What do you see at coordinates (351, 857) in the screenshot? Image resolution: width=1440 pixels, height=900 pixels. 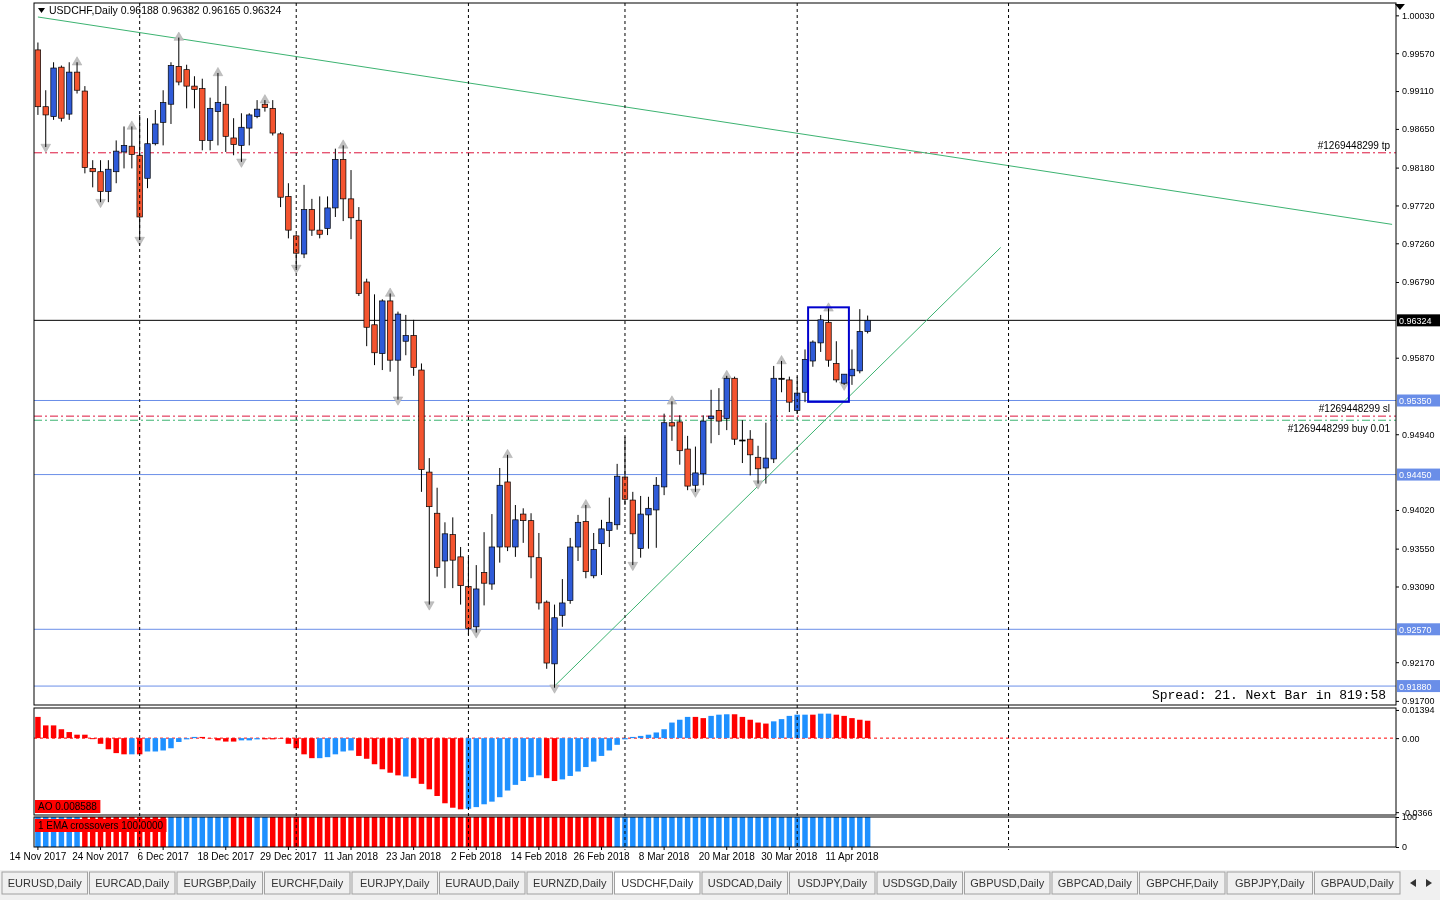 I see `x-tick-label: 11 Jan 2018` at bounding box center [351, 857].